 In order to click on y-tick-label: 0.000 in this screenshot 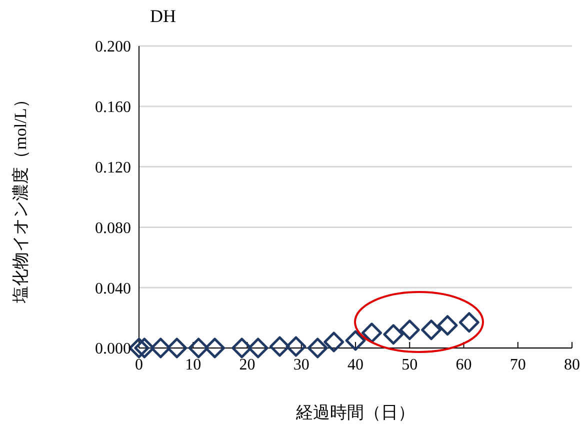, I will do `click(113, 349)`.